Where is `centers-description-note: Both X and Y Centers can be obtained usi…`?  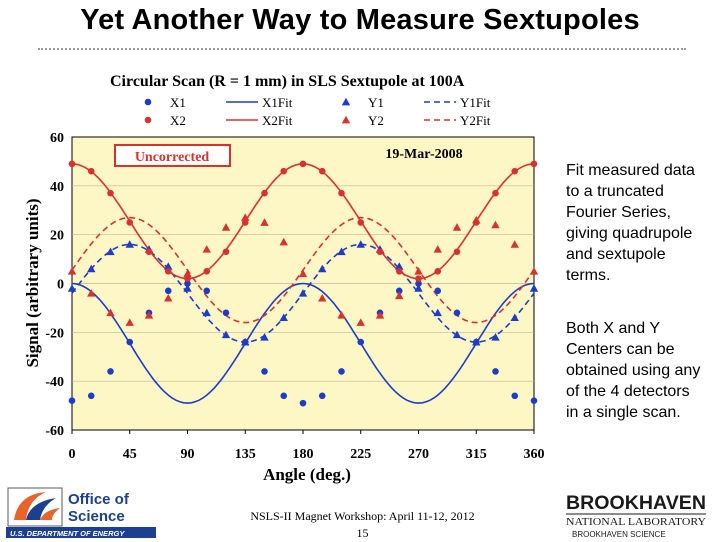 centers-description-note: Both X and Y Centers can be obtained usi… is located at coordinates (636, 370).